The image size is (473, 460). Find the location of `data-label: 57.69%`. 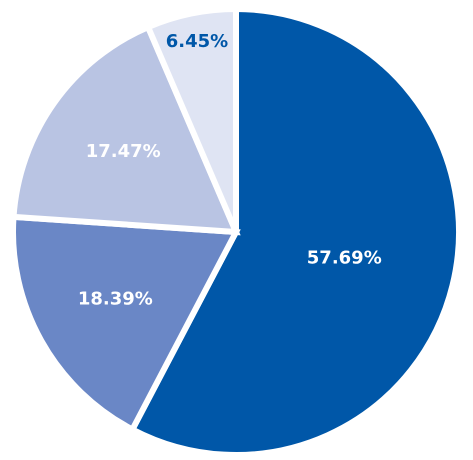

data-label: 57.69% is located at coordinates (344, 258).